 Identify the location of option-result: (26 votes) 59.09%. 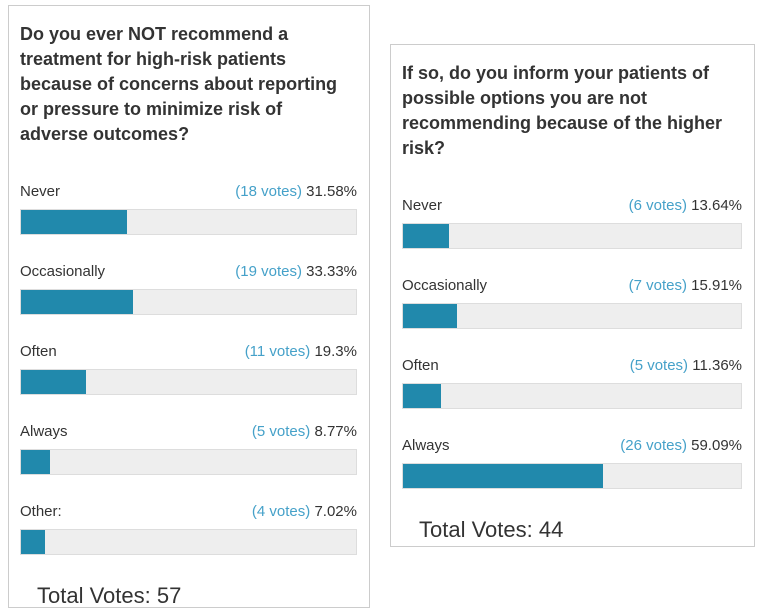
(681, 445).